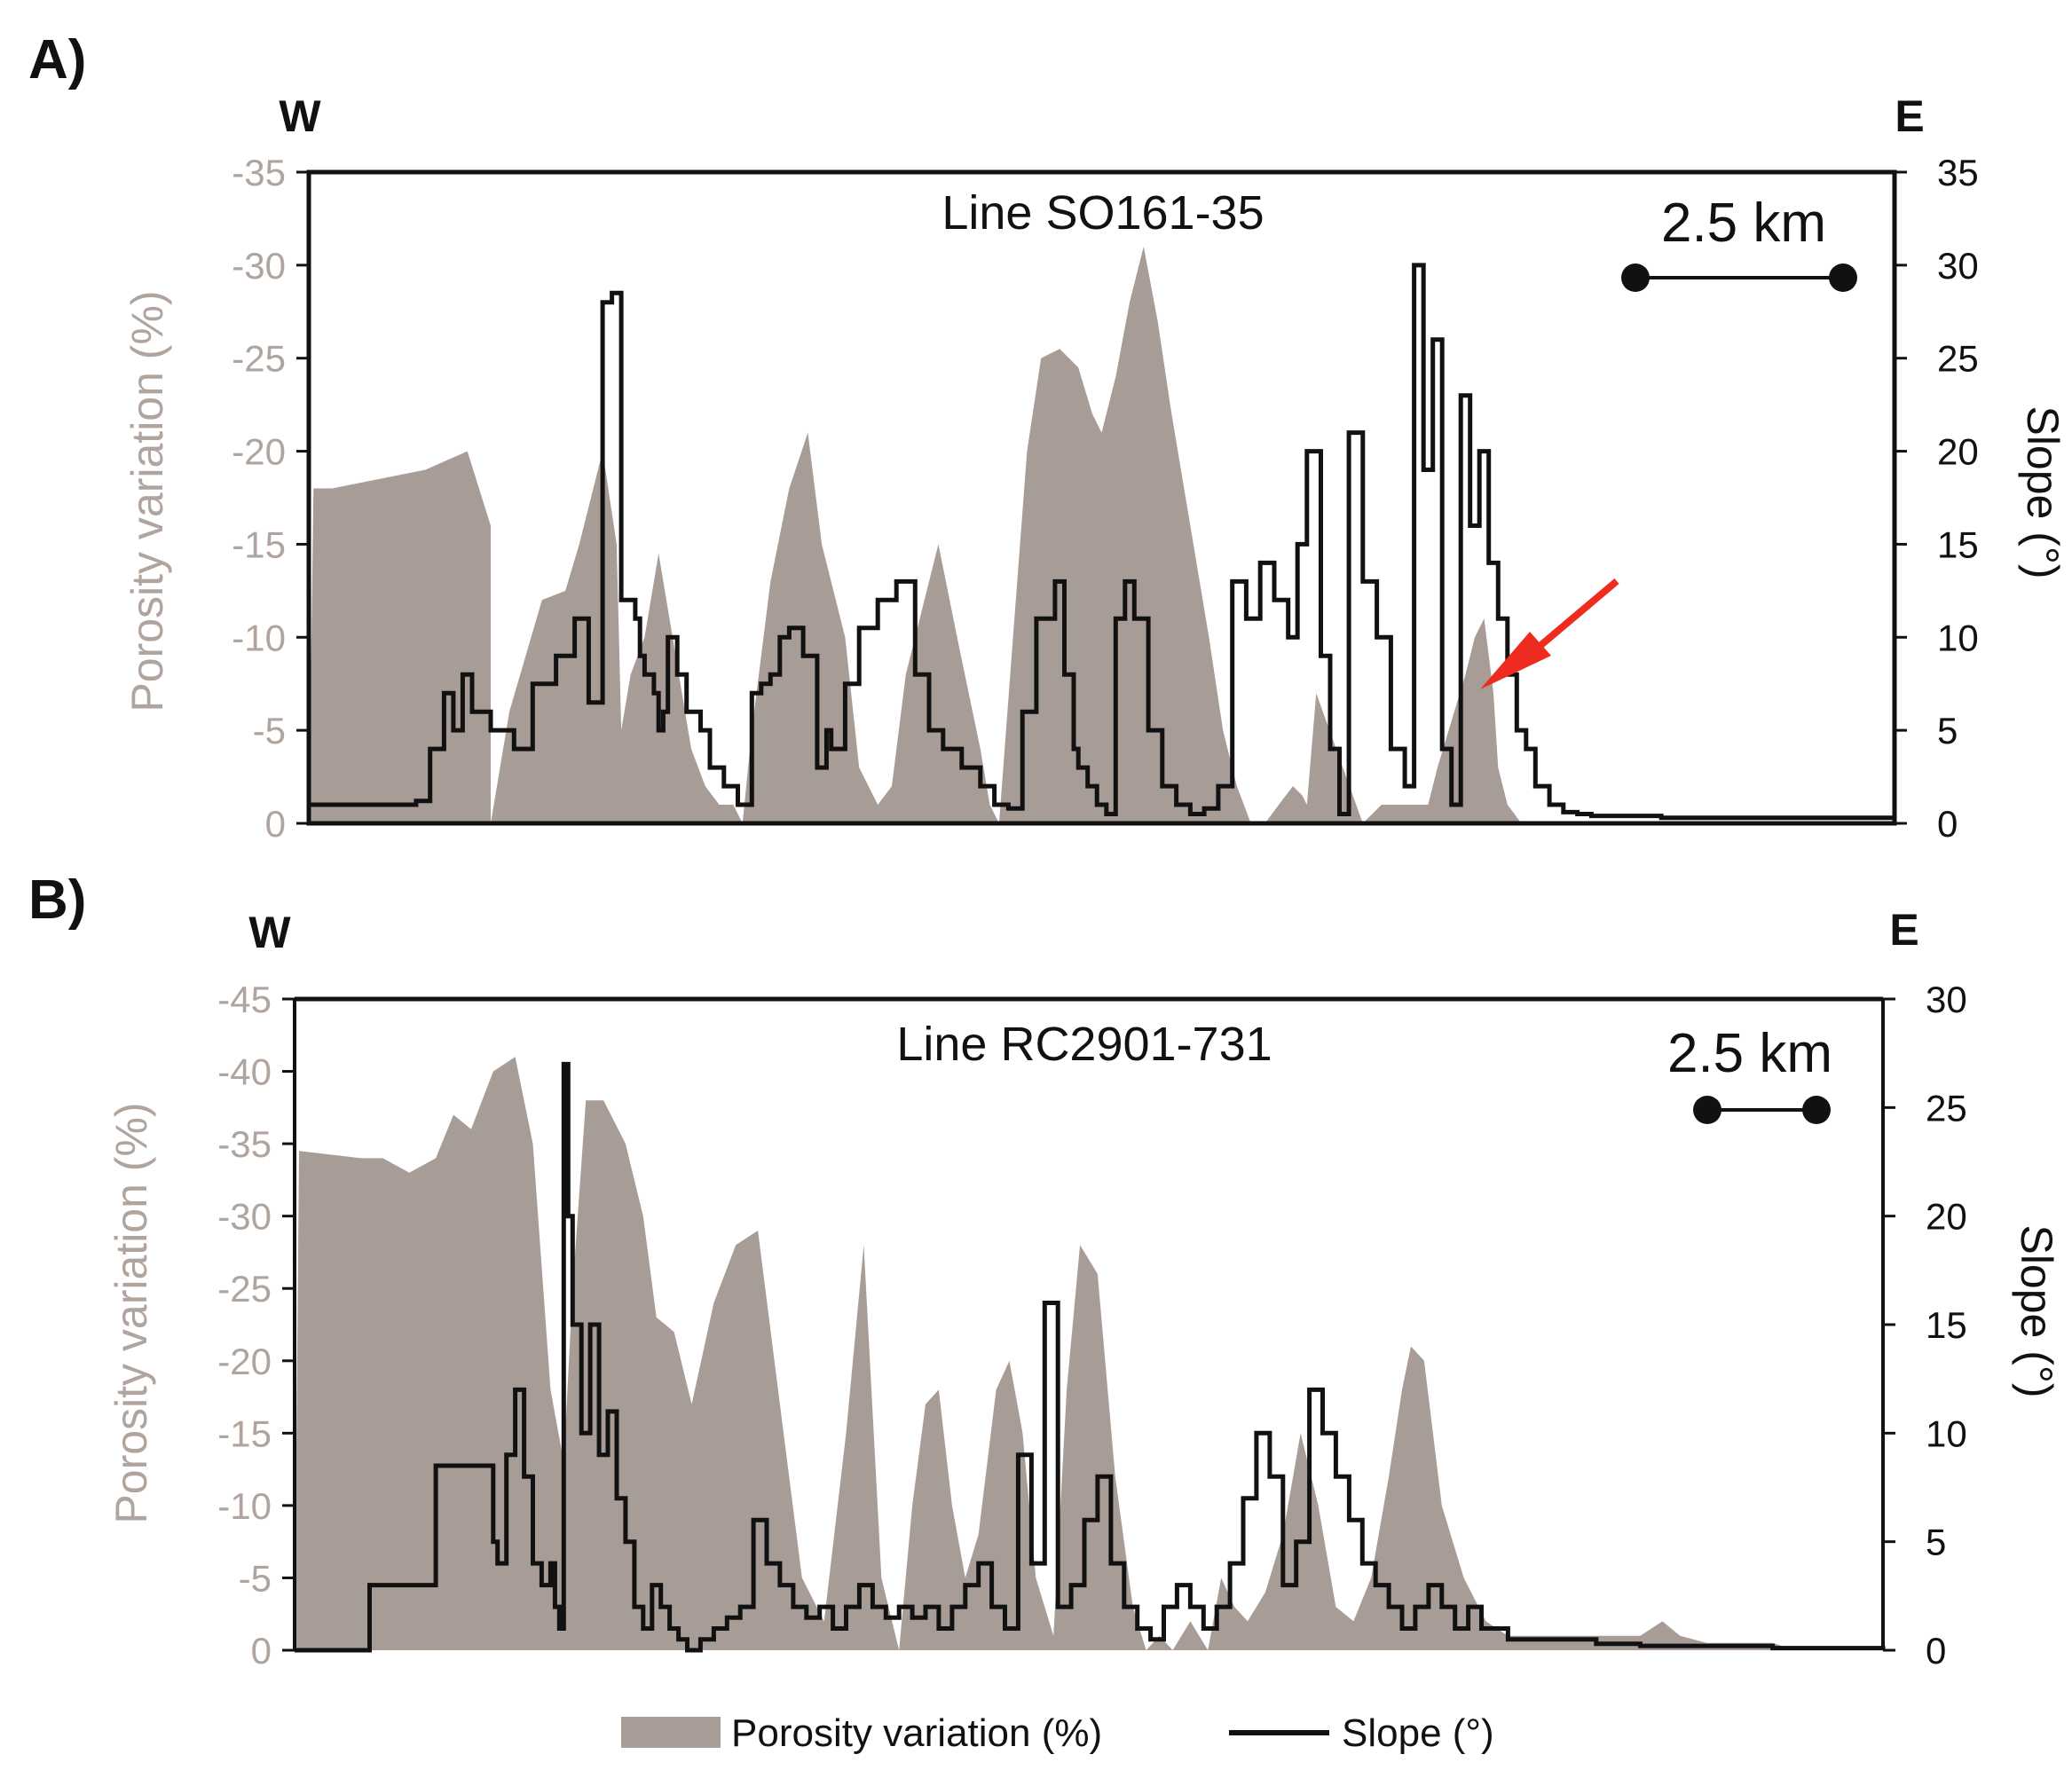 The image size is (2072, 1770). What do you see at coordinates (270, 932) in the screenshot?
I see `panel-b-west-label: W` at bounding box center [270, 932].